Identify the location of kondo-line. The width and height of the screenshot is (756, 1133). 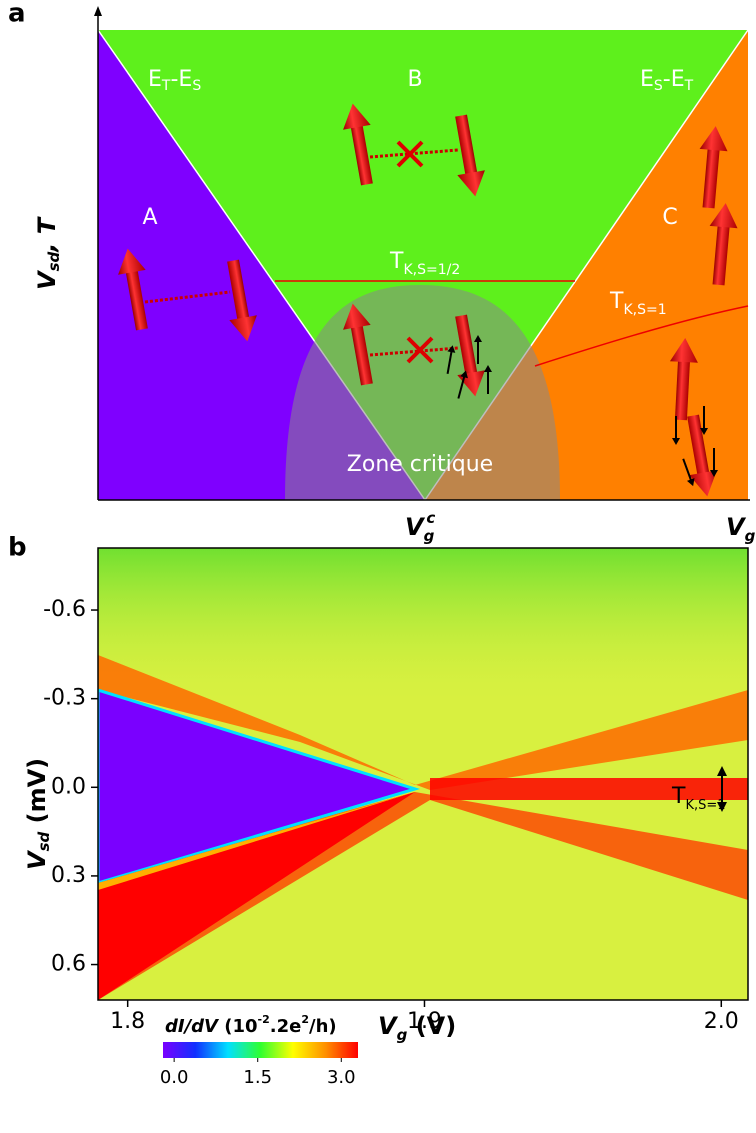
(641, 336).